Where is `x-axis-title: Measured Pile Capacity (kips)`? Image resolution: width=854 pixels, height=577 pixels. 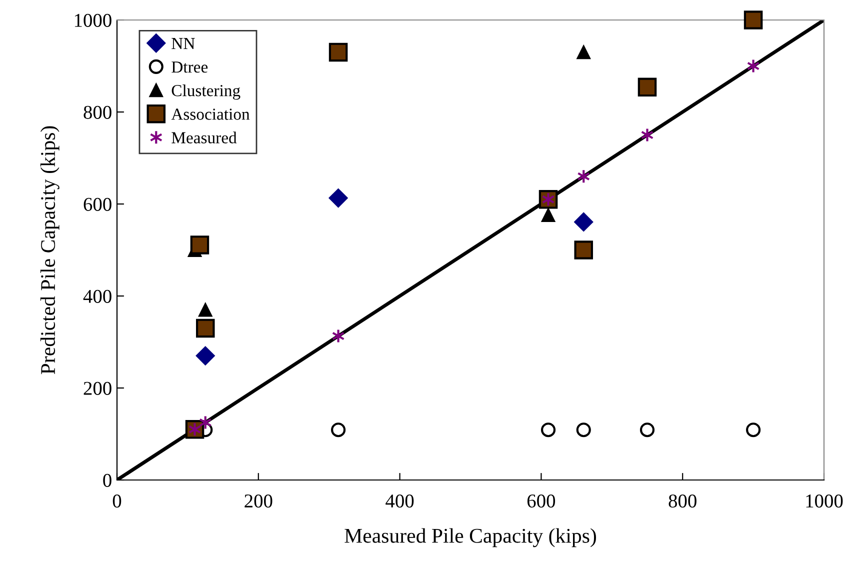 x-axis-title: Measured Pile Capacity (kips) is located at coordinates (470, 538).